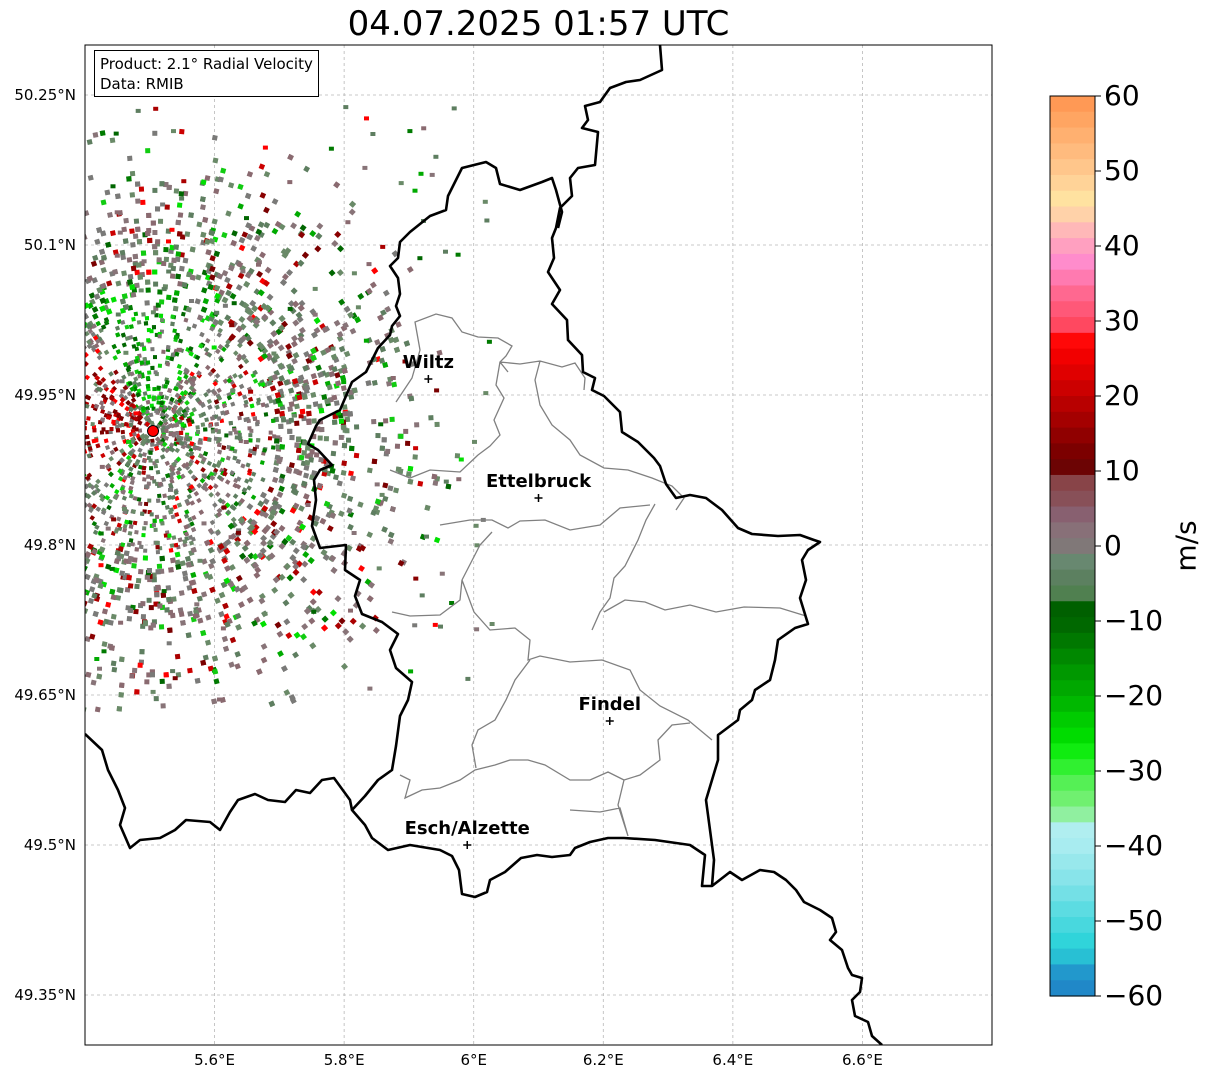  What do you see at coordinates (45, 995) in the screenshot?
I see `lat-tick-label: 49.35°N` at bounding box center [45, 995].